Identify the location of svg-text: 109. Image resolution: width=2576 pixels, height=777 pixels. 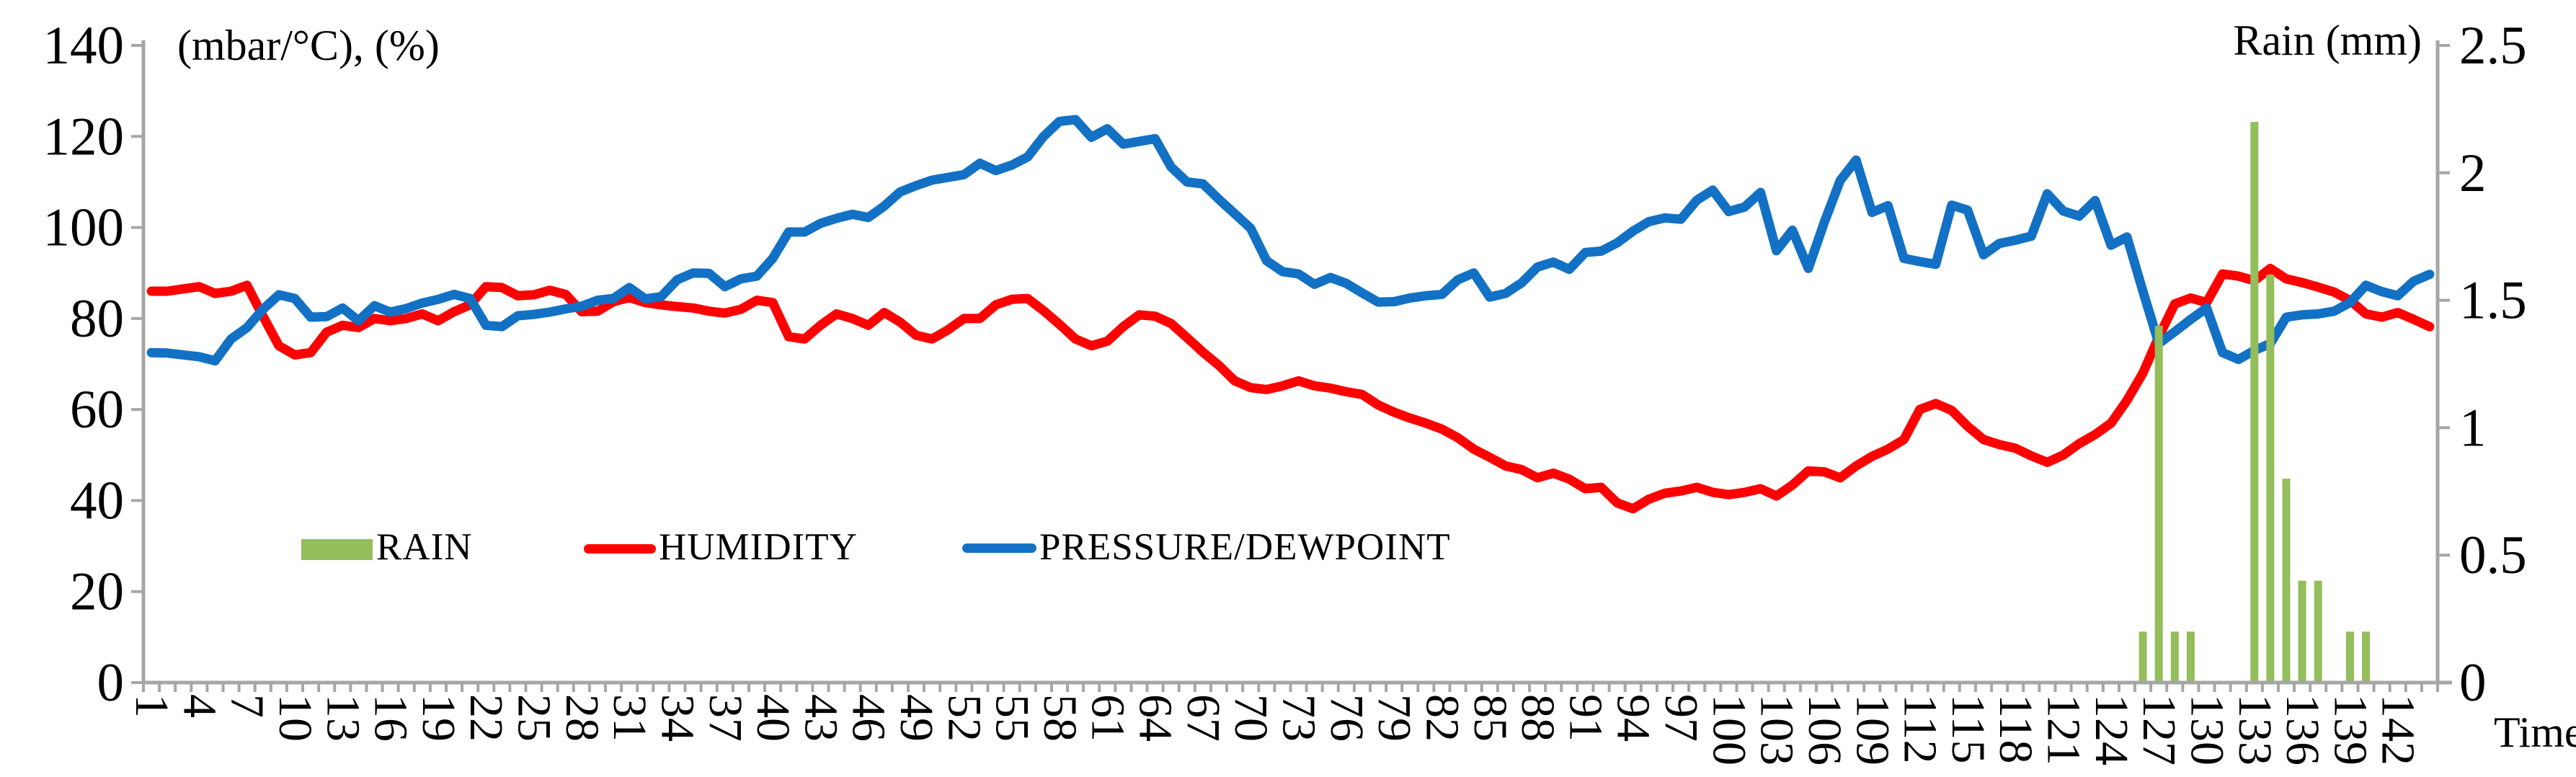
(1872, 729).